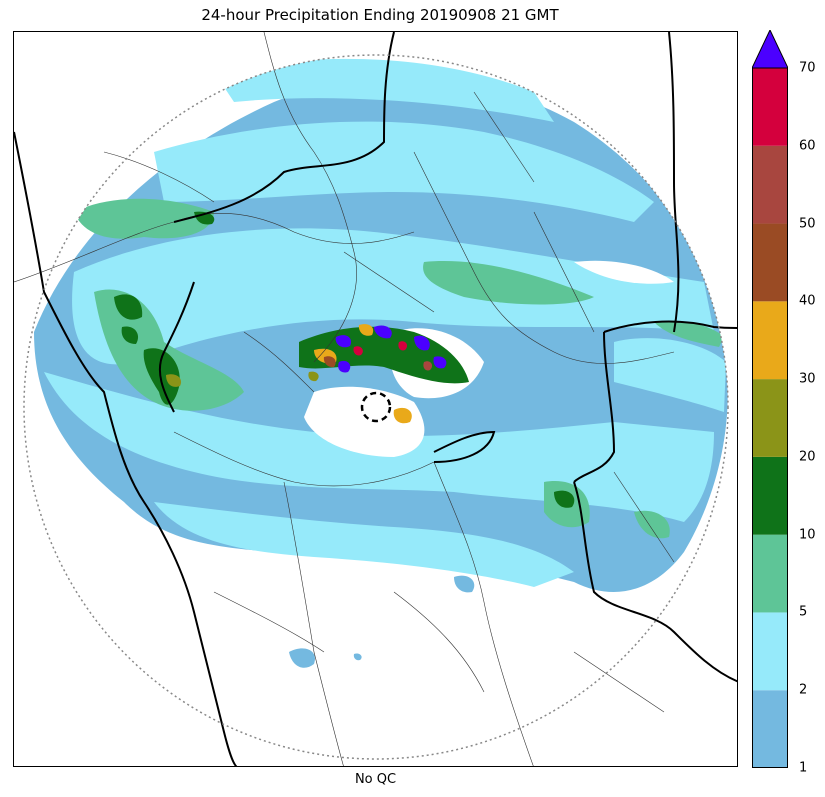 The image size is (825, 797). What do you see at coordinates (807, 301) in the screenshot?
I see `colorbar-tick-label: 40` at bounding box center [807, 301].